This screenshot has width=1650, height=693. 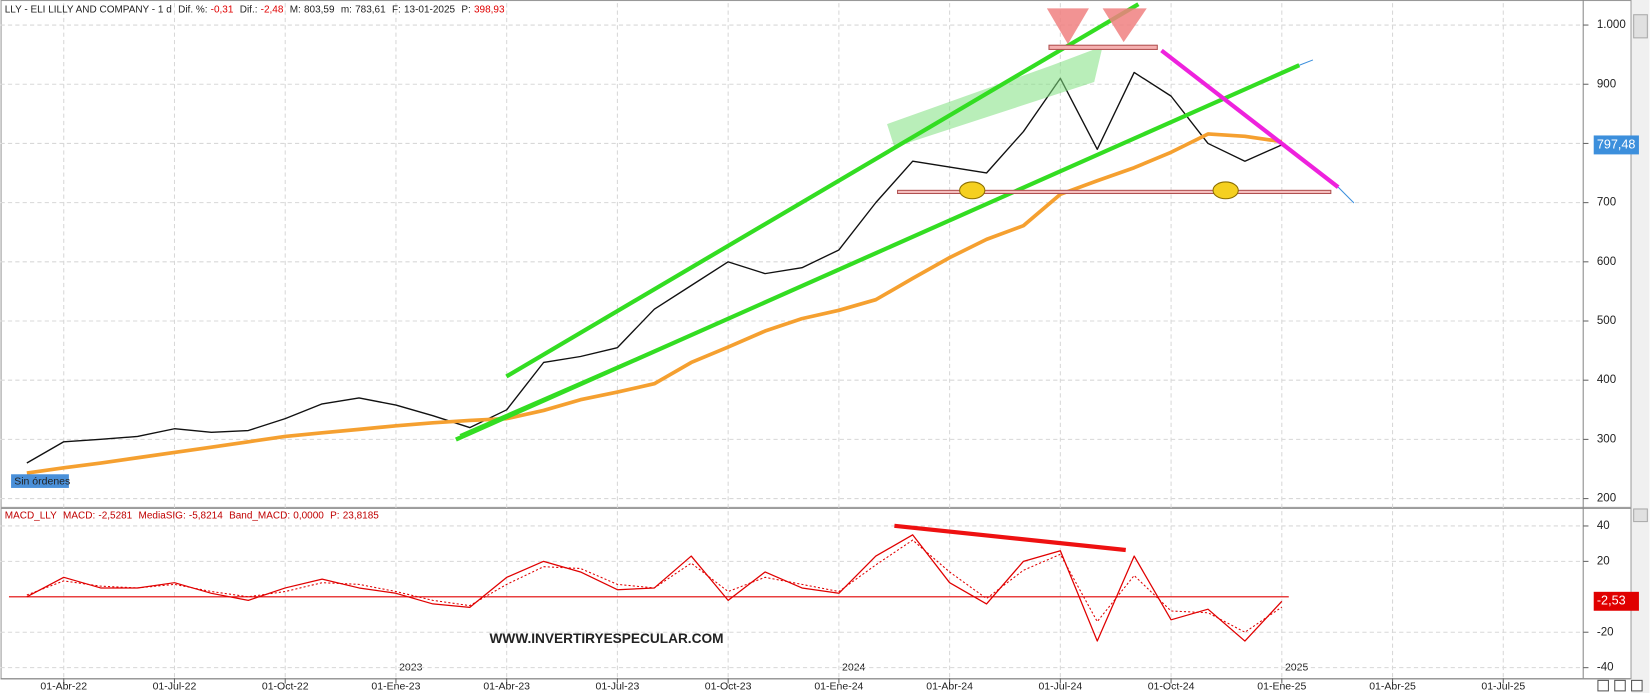 I want to click on header-field-label: Band_MACD:, so click(x=259, y=515).